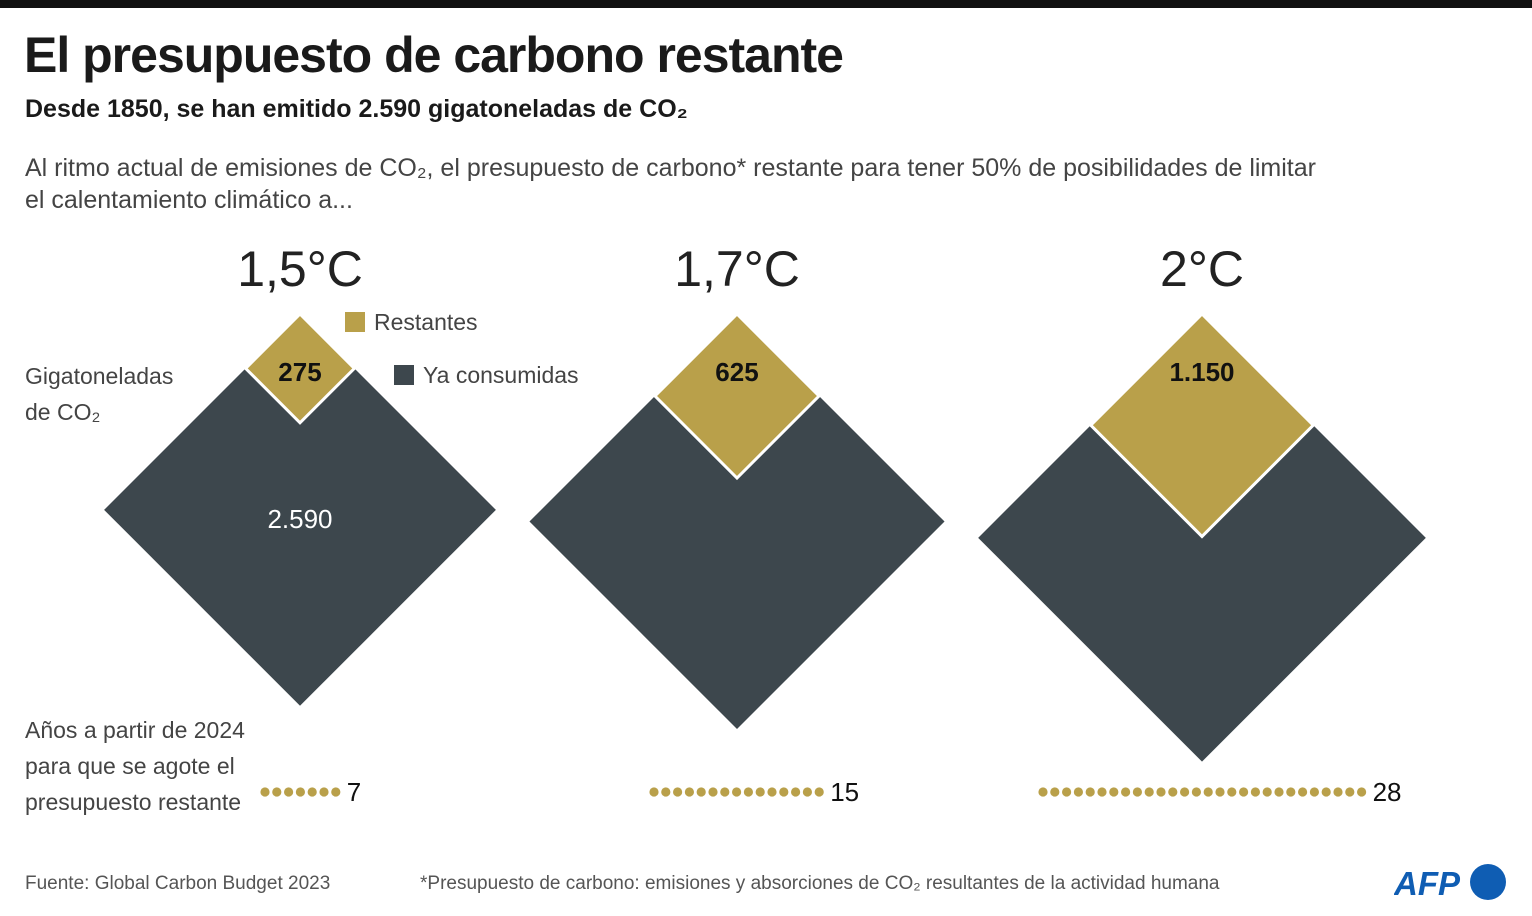  I want to click on scenario-label: 1,7°C, so click(737, 269).